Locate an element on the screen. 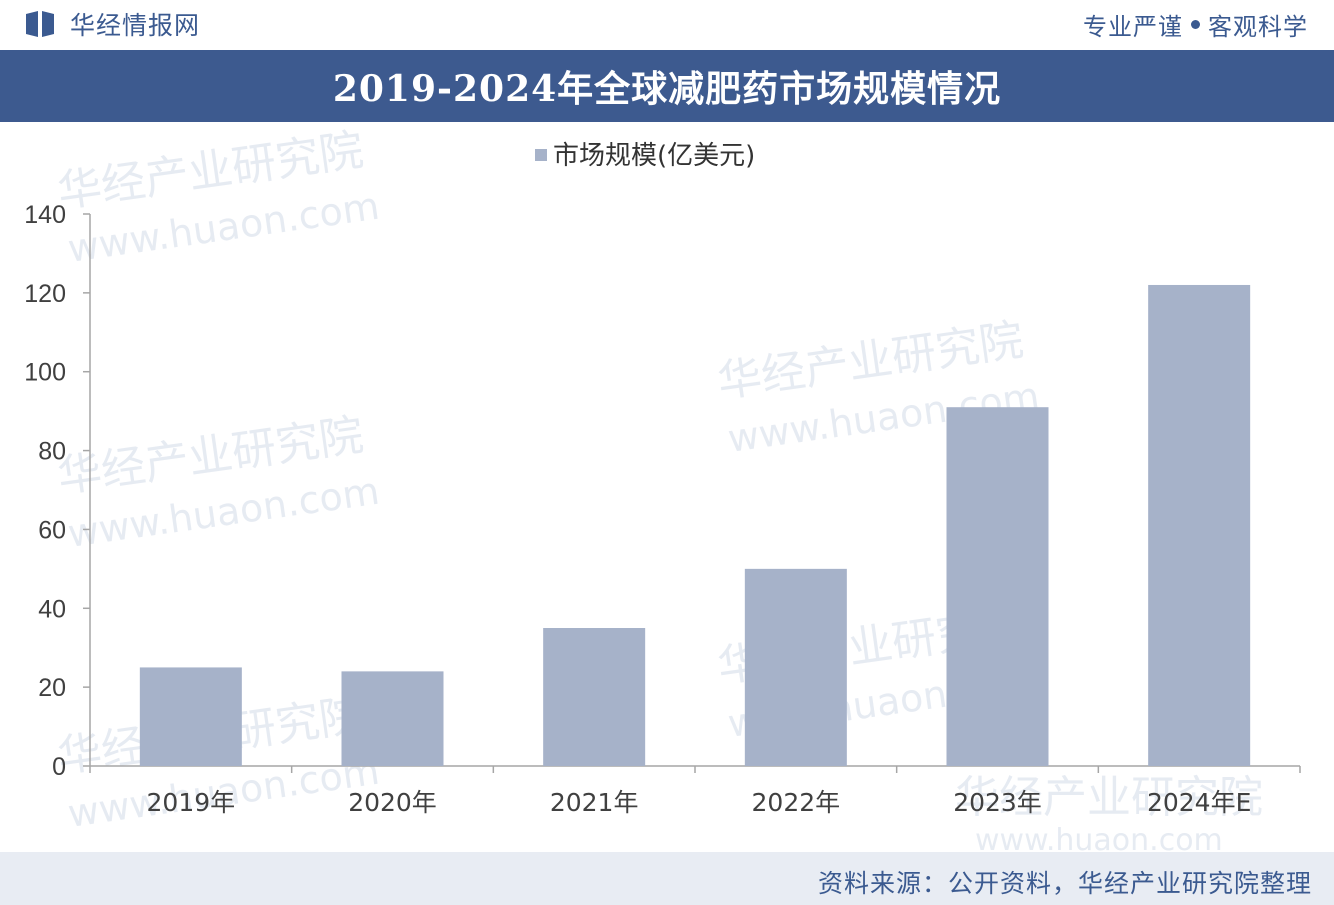  legend: 市场规模(亿美元) is located at coordinates (645, 156).